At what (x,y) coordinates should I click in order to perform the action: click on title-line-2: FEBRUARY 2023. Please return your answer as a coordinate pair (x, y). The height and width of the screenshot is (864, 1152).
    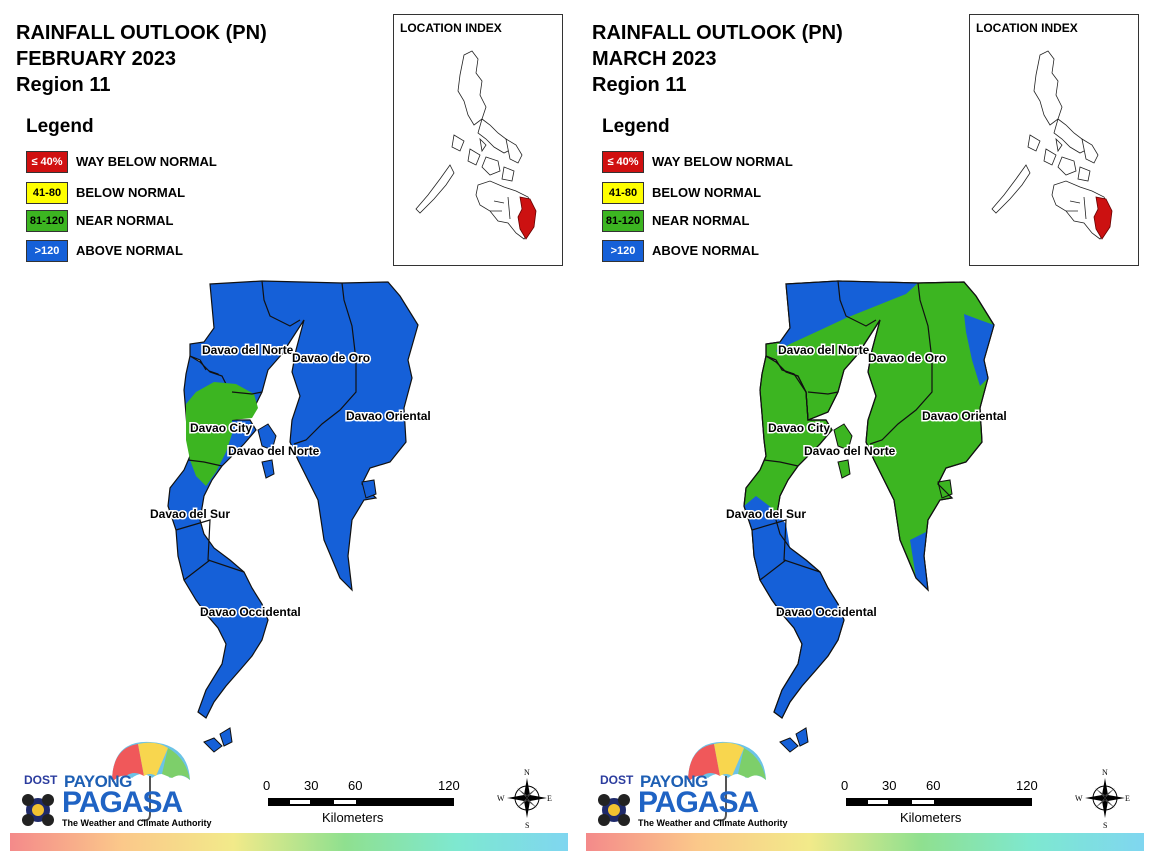
    Looking at the image, I should click on (96, 59).